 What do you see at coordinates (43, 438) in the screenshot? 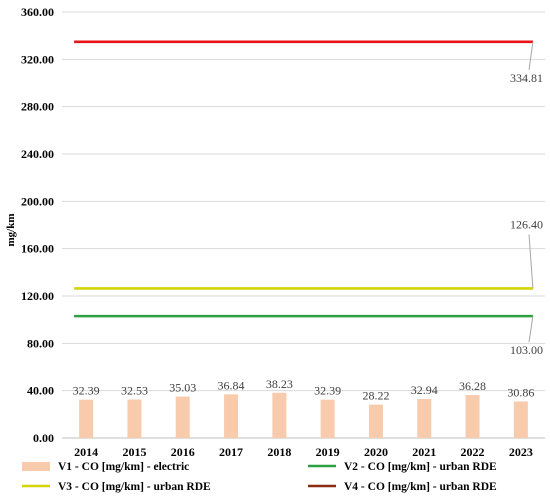
I see `y-tick-label: 0.00` at bounding box center [43, 438].